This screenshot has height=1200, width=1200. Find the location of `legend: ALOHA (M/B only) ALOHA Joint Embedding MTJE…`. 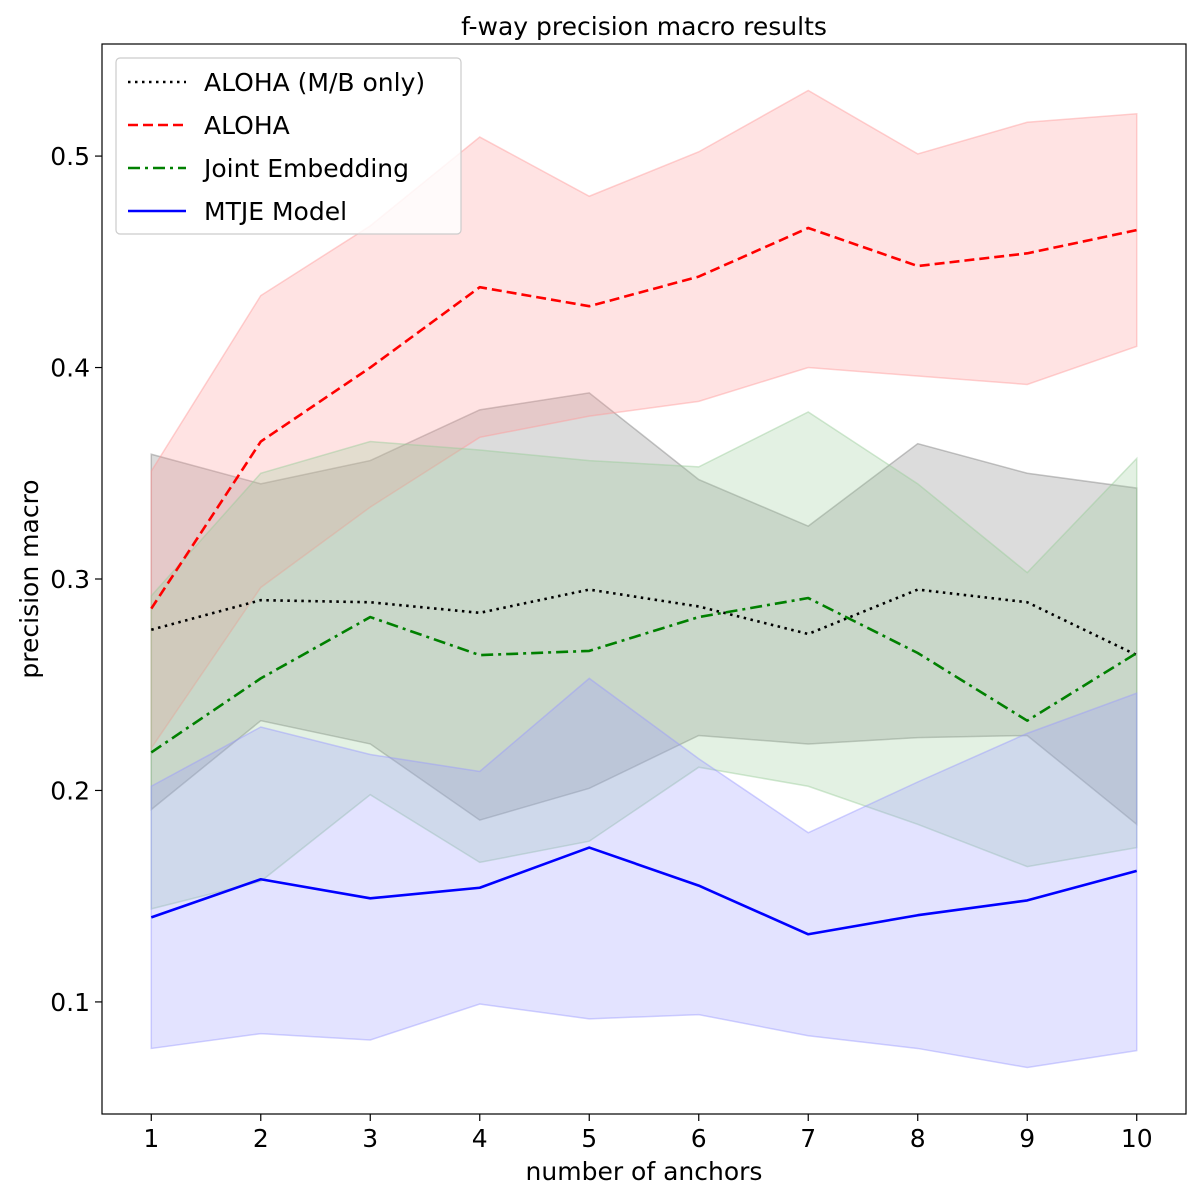

legend: ALOHA (M/B only) ALOHA Joint Embedding MTJE… is located at coordinates (288, 146).